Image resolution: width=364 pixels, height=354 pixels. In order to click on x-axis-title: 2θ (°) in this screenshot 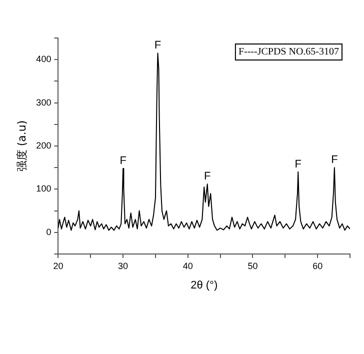, I will do `click(204, 285)`.